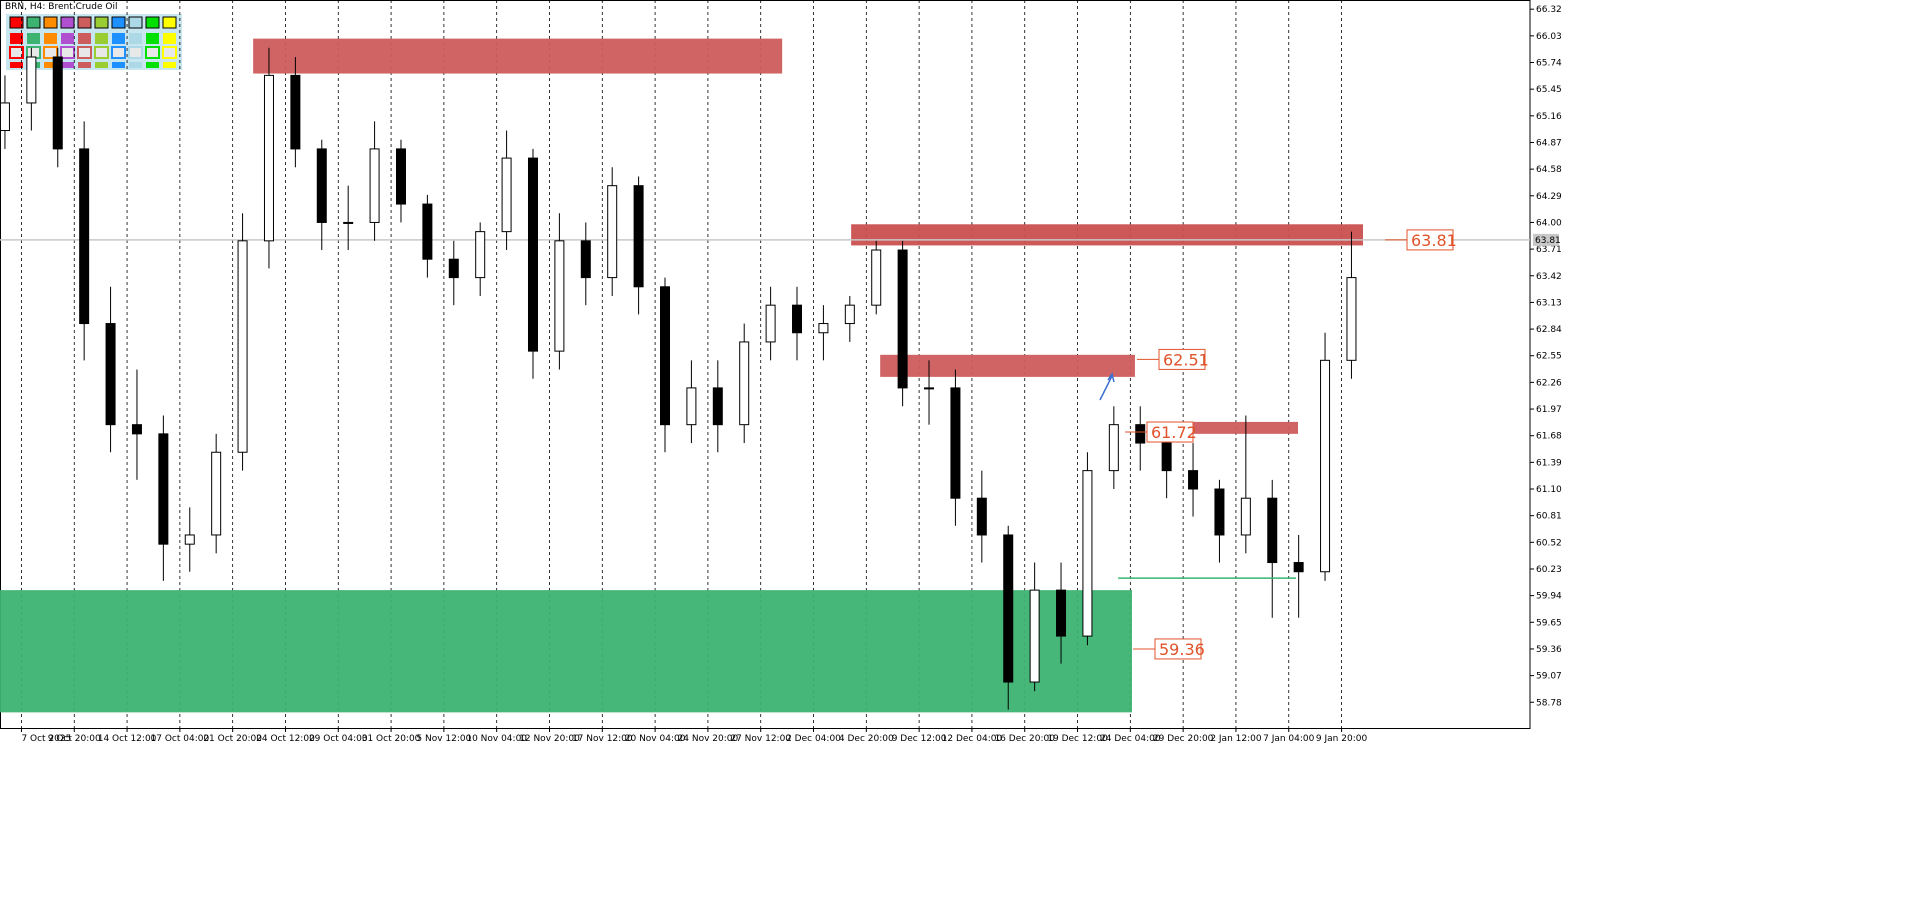 The height and width of the screenshot is (919, 1920). What do you see at coordinates (1549, 170) in the screenshot?
I see `y-tick-label: 64.58` at bounding box center [1549, 170].